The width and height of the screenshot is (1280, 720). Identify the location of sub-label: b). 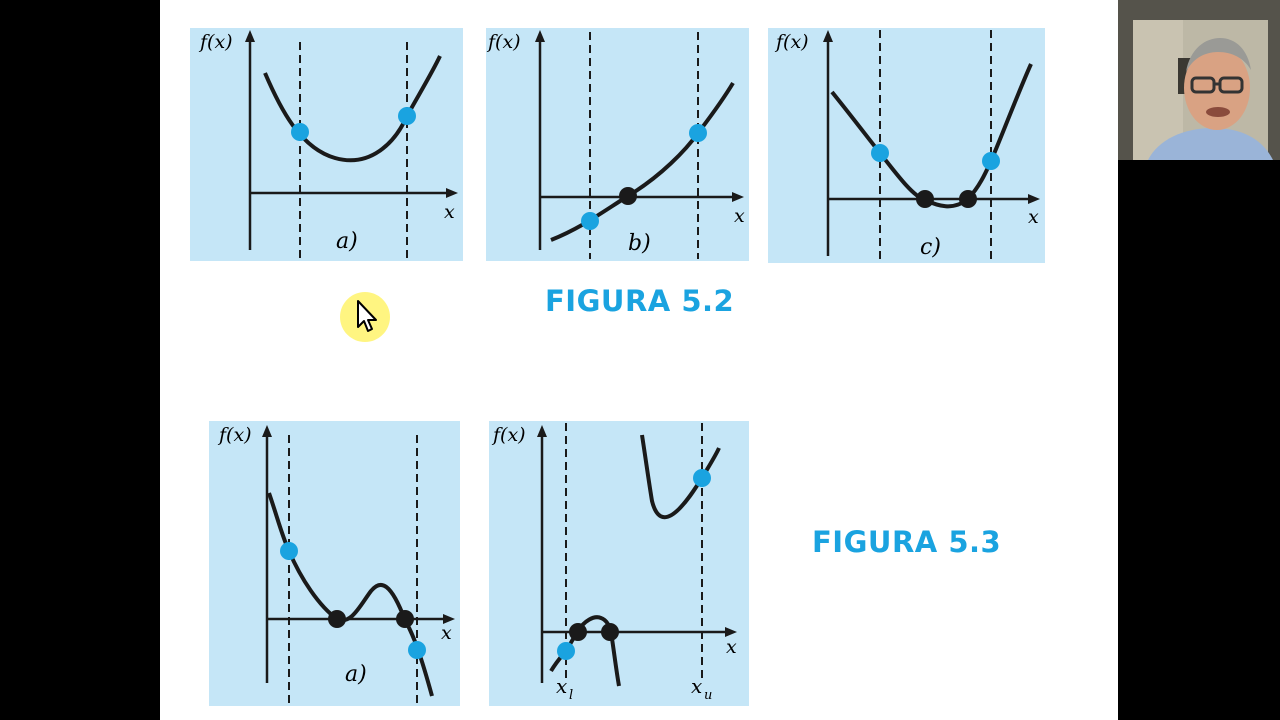
(639, 243).